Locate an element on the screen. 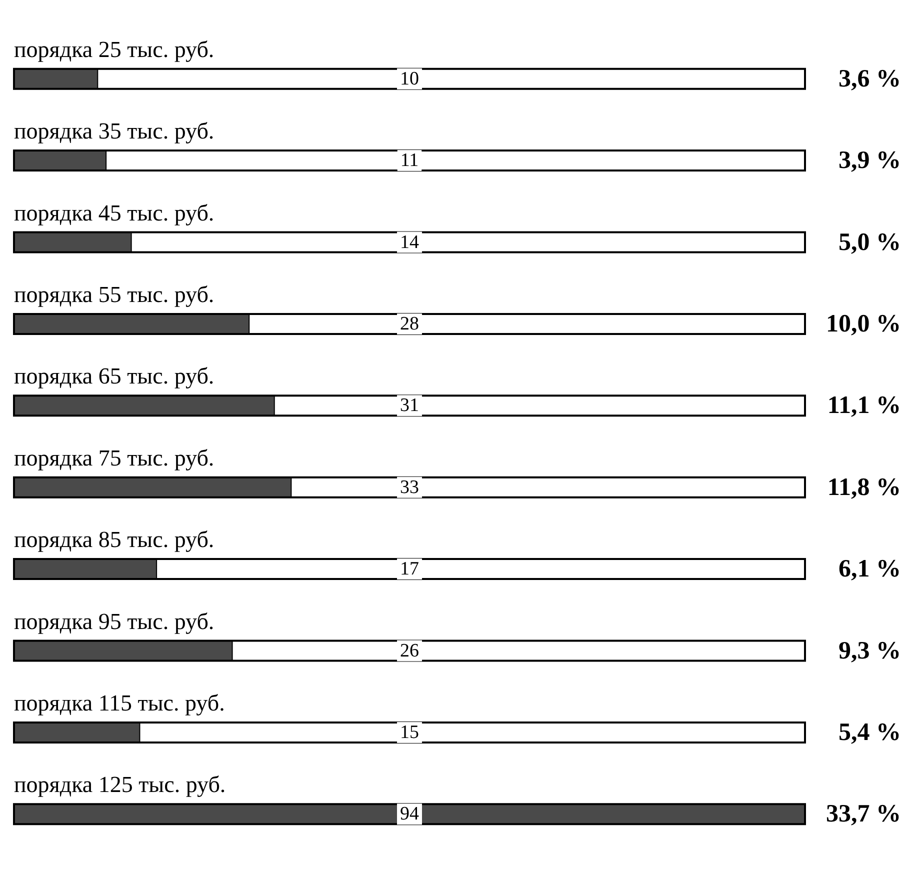 The width and height of the screenshot is (913, 869). y-tick-label: порядка 45 тыс. руб. is located at coordinates (114, 213).